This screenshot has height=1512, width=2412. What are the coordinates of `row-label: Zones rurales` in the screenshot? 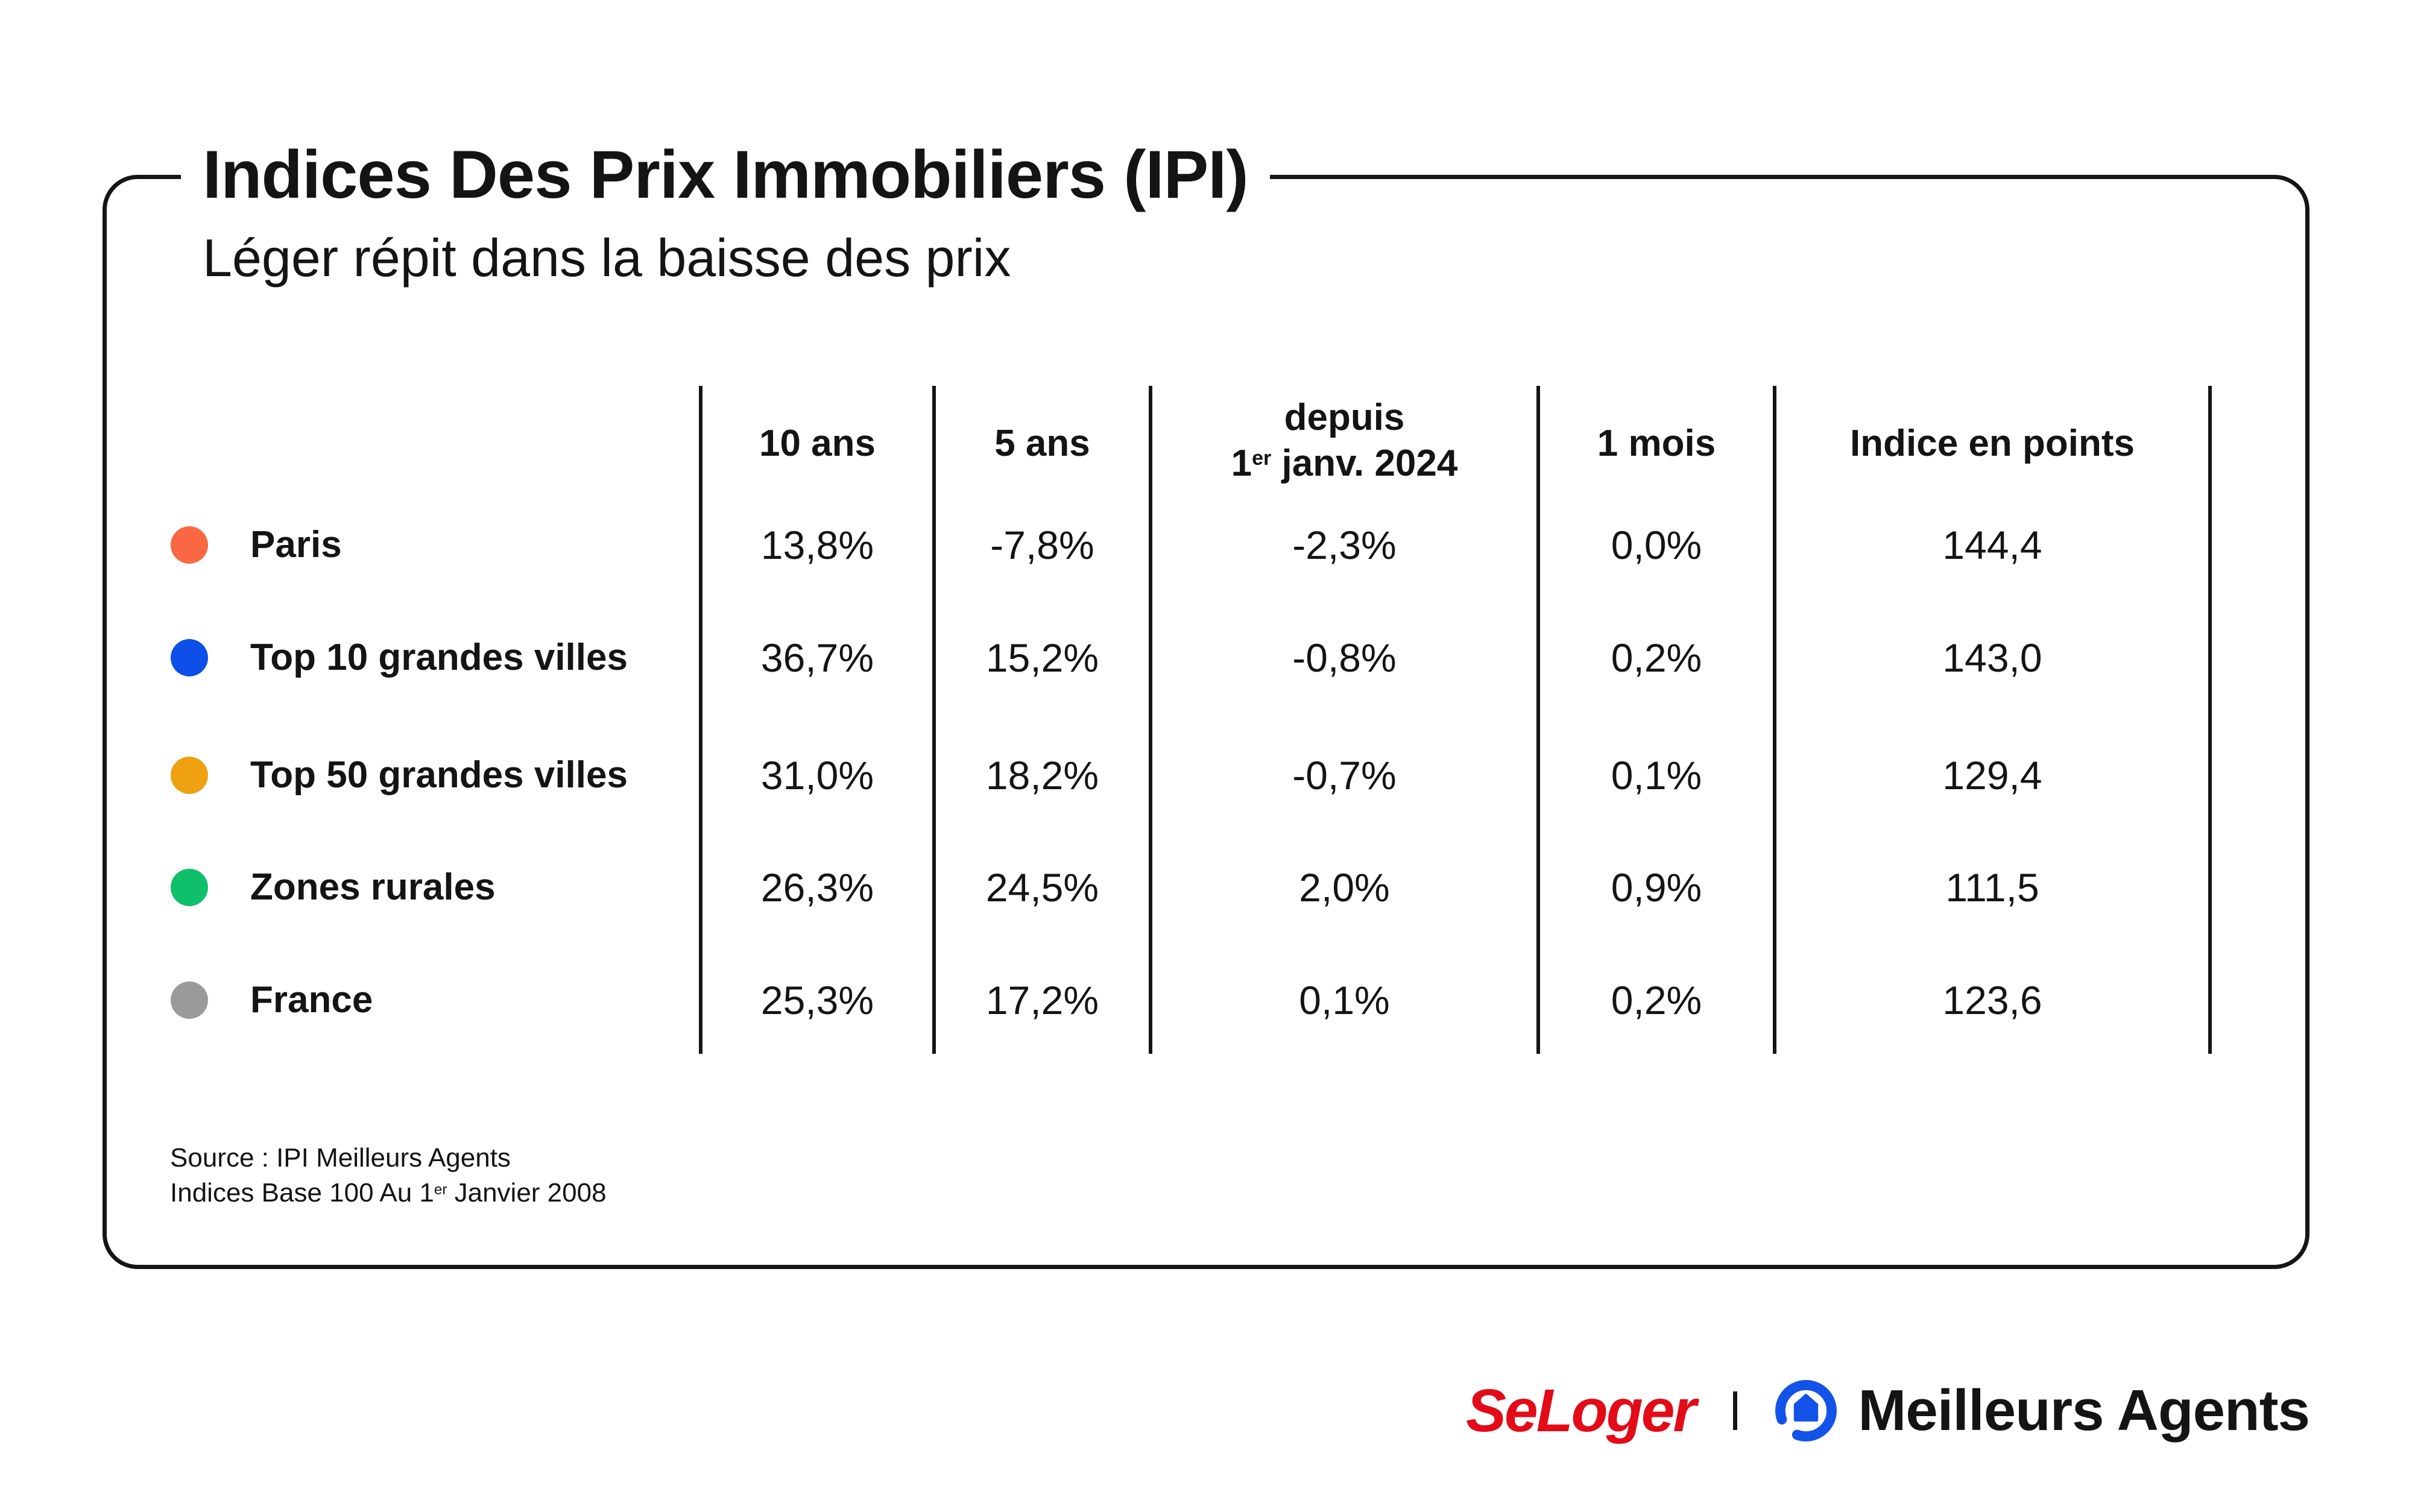 It's located at (373, 887).